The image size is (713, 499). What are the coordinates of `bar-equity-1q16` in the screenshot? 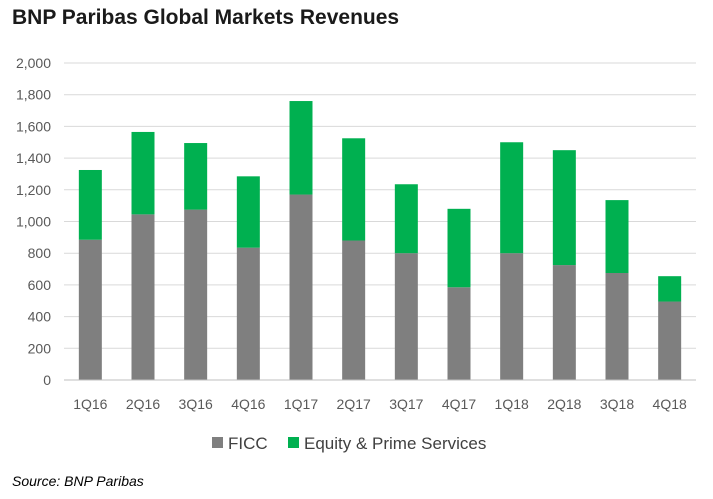 It's located at (90, 204).